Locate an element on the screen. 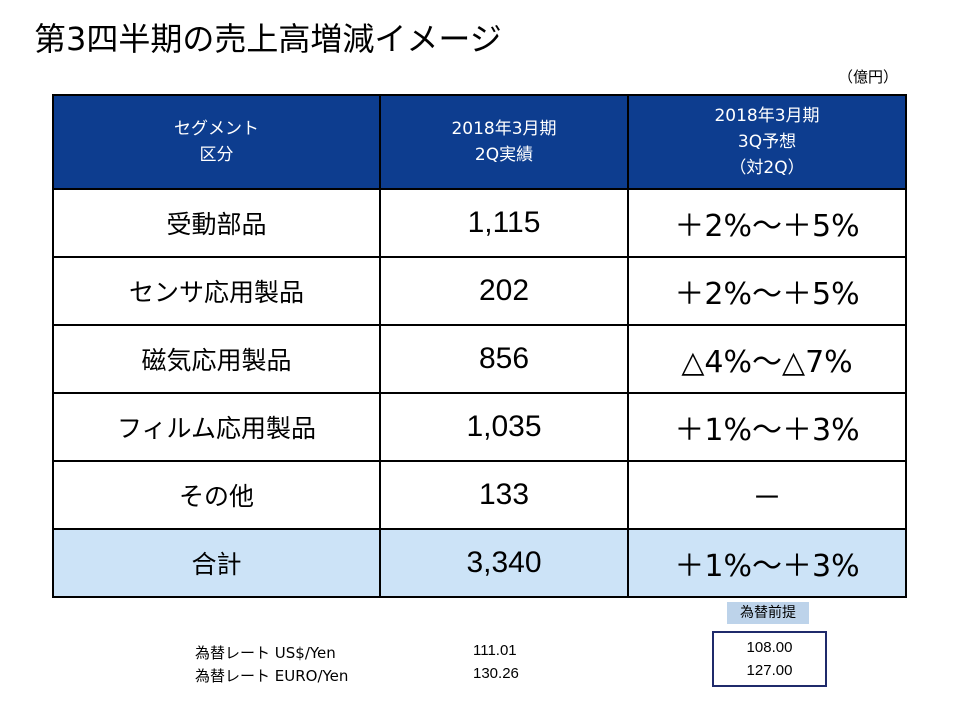 The width and height of the screenshot is (960, 720). segment-name: 受動部品 is located at coordinates (216, 223).